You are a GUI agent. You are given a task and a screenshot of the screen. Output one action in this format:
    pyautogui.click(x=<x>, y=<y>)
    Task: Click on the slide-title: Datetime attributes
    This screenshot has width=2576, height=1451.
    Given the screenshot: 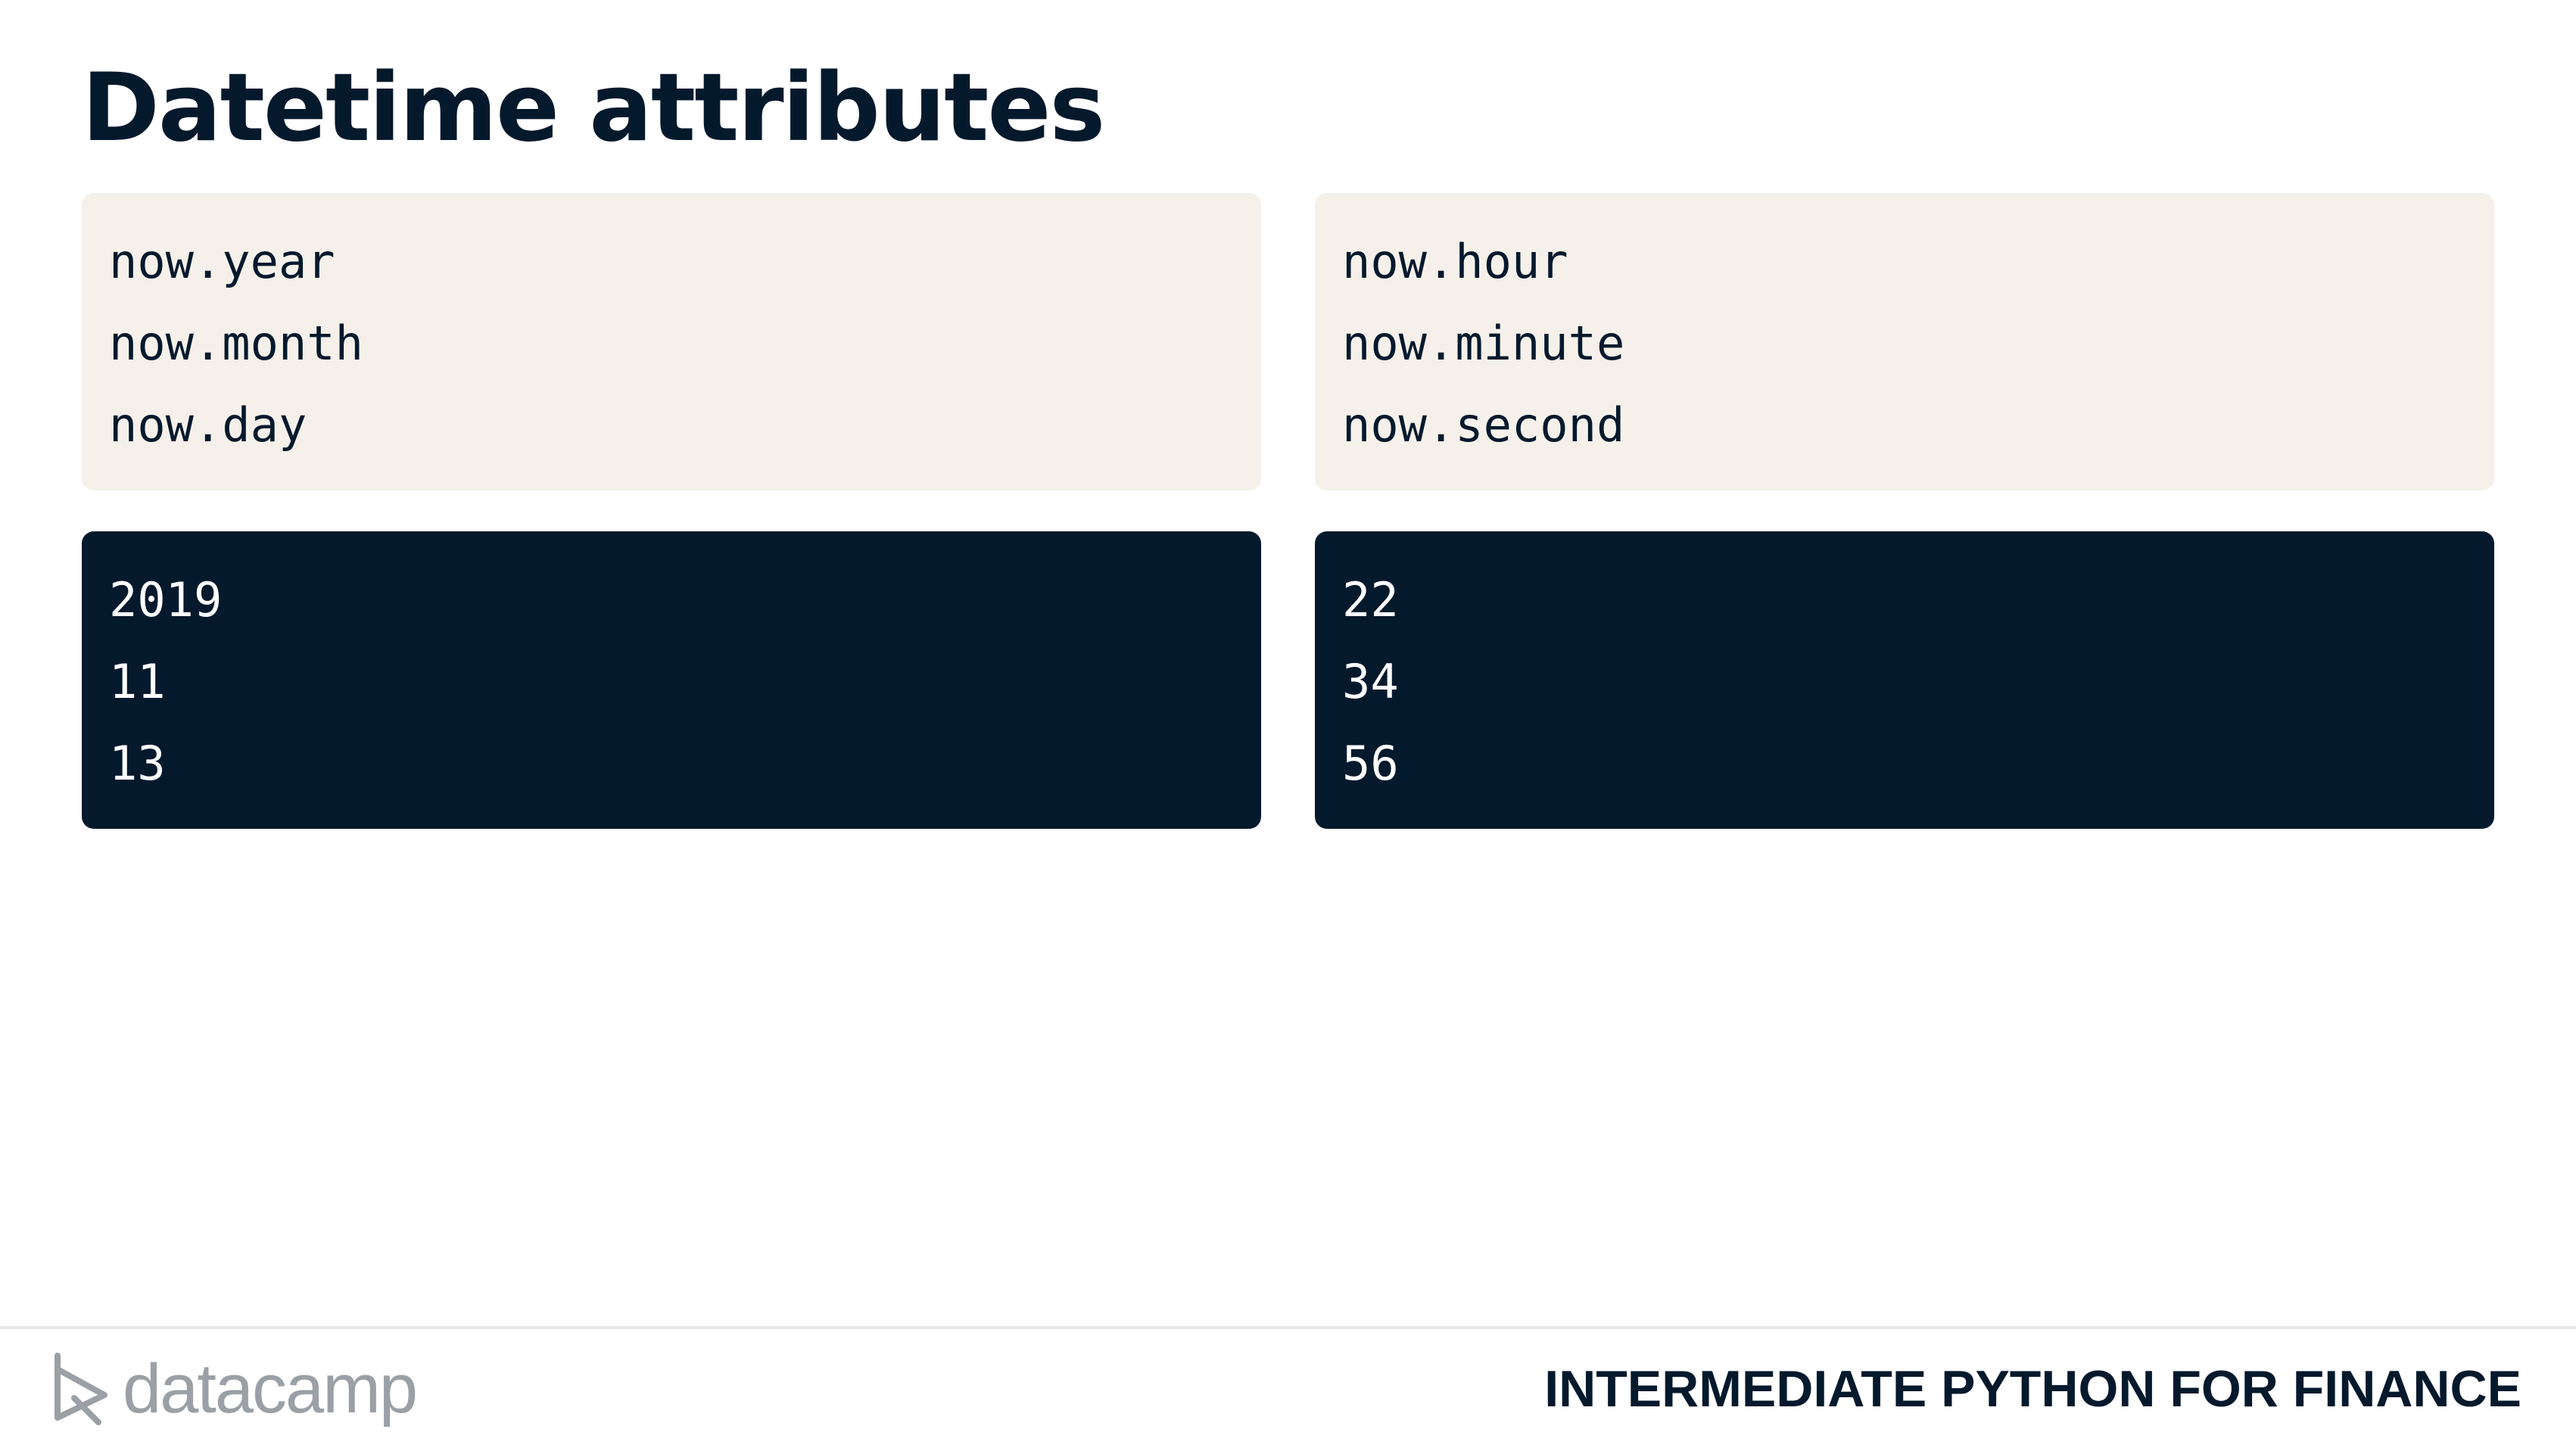 What is the action you would take?
    pyautogui.click(x=593, y=109)
    